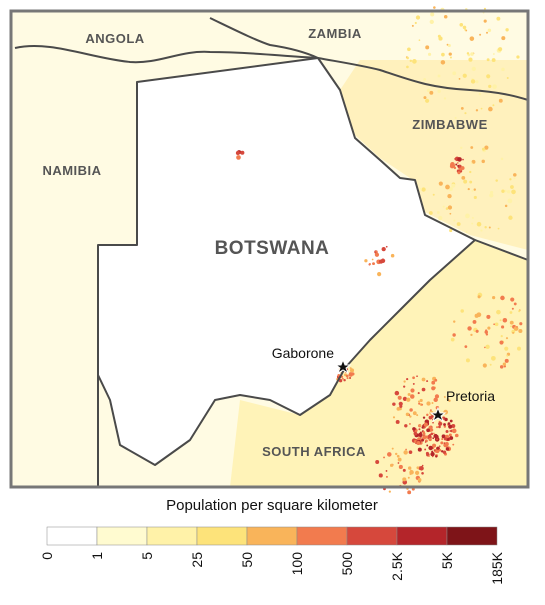  I want to click on legend-label: 1, so click(97, 556).